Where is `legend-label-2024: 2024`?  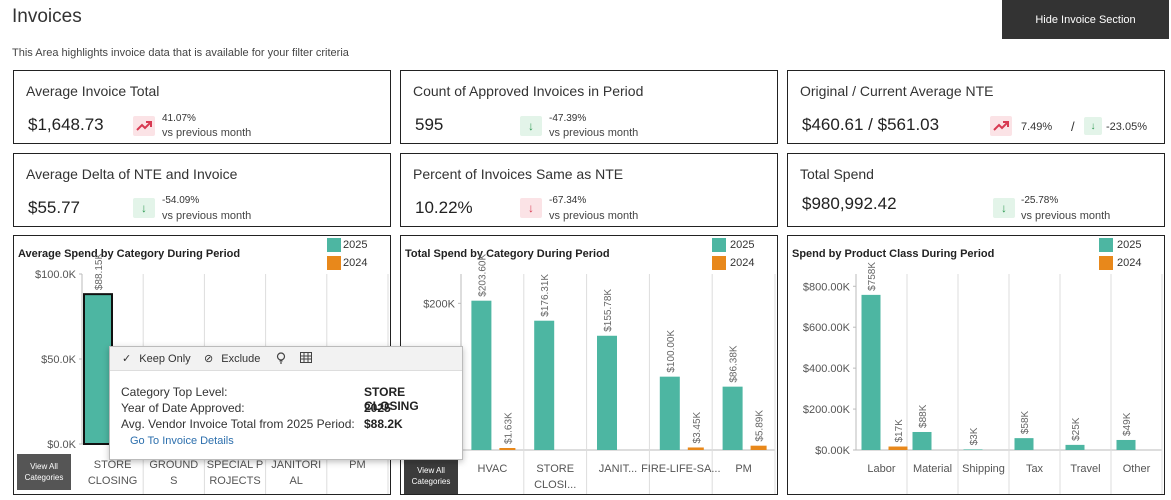
legend-label-2024: 2024 is located at coordinates (742, 263).